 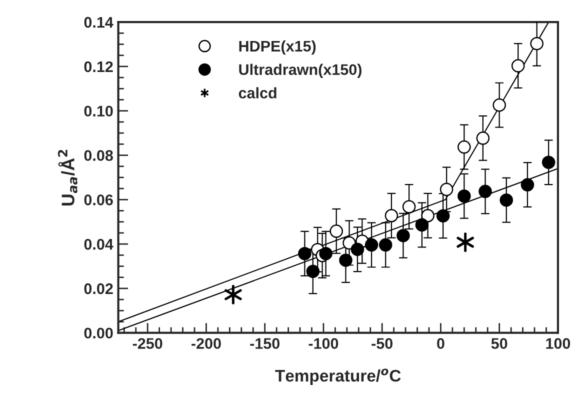 I want to click on y-tick-label: 0.00, so click(x=98, y=333).